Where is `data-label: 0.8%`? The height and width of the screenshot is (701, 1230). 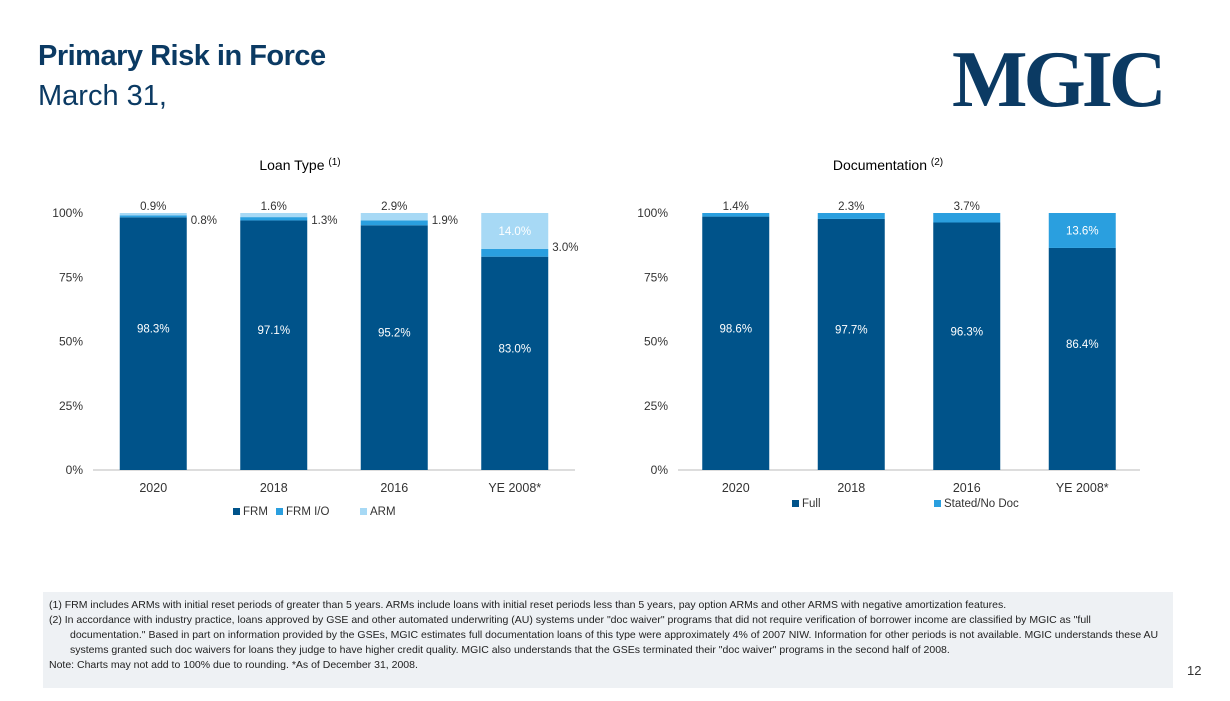 data-label: 0.8% is located at coordinates (204, 221).